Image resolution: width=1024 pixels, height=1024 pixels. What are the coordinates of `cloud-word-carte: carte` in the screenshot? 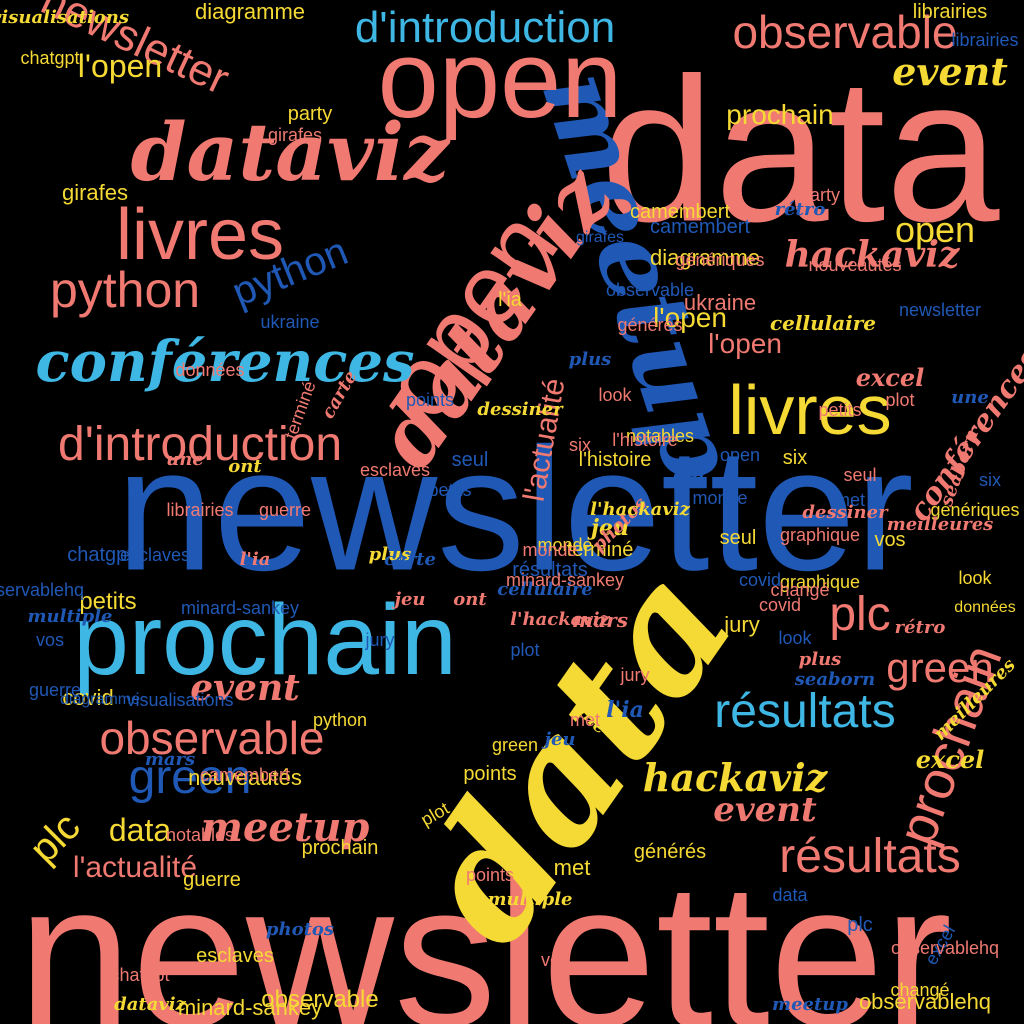 It's located at (410, 559).